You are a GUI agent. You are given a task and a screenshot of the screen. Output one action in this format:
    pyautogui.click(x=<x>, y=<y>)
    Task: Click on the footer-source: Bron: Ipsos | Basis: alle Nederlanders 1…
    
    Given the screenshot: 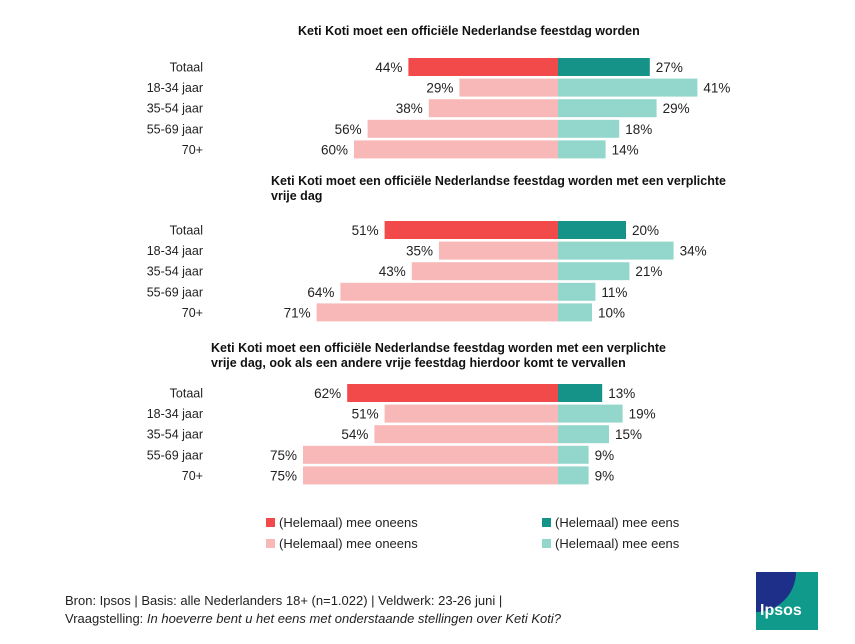 What is the action you would take?
    pyautogui.click(x=284, y=600)
    